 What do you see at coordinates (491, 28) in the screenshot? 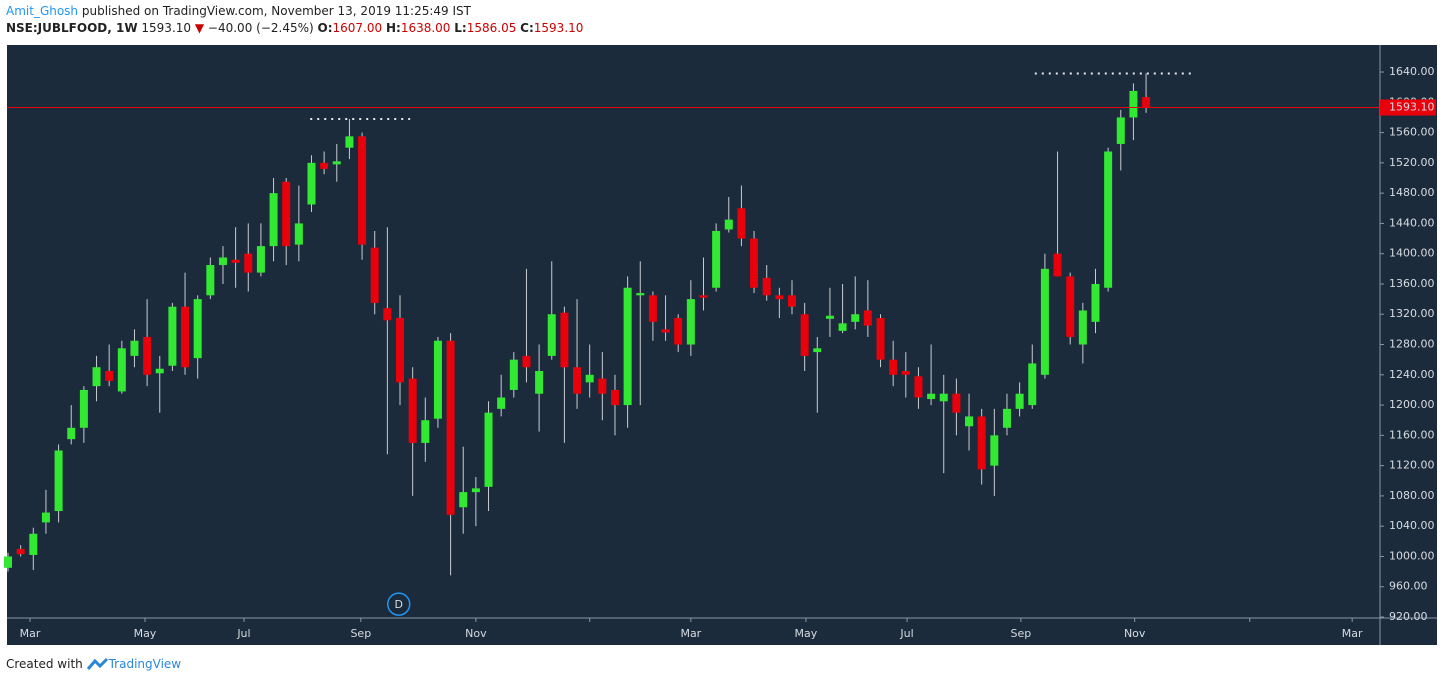
I see `l: 1586.05` at bounding box center [491, 28].